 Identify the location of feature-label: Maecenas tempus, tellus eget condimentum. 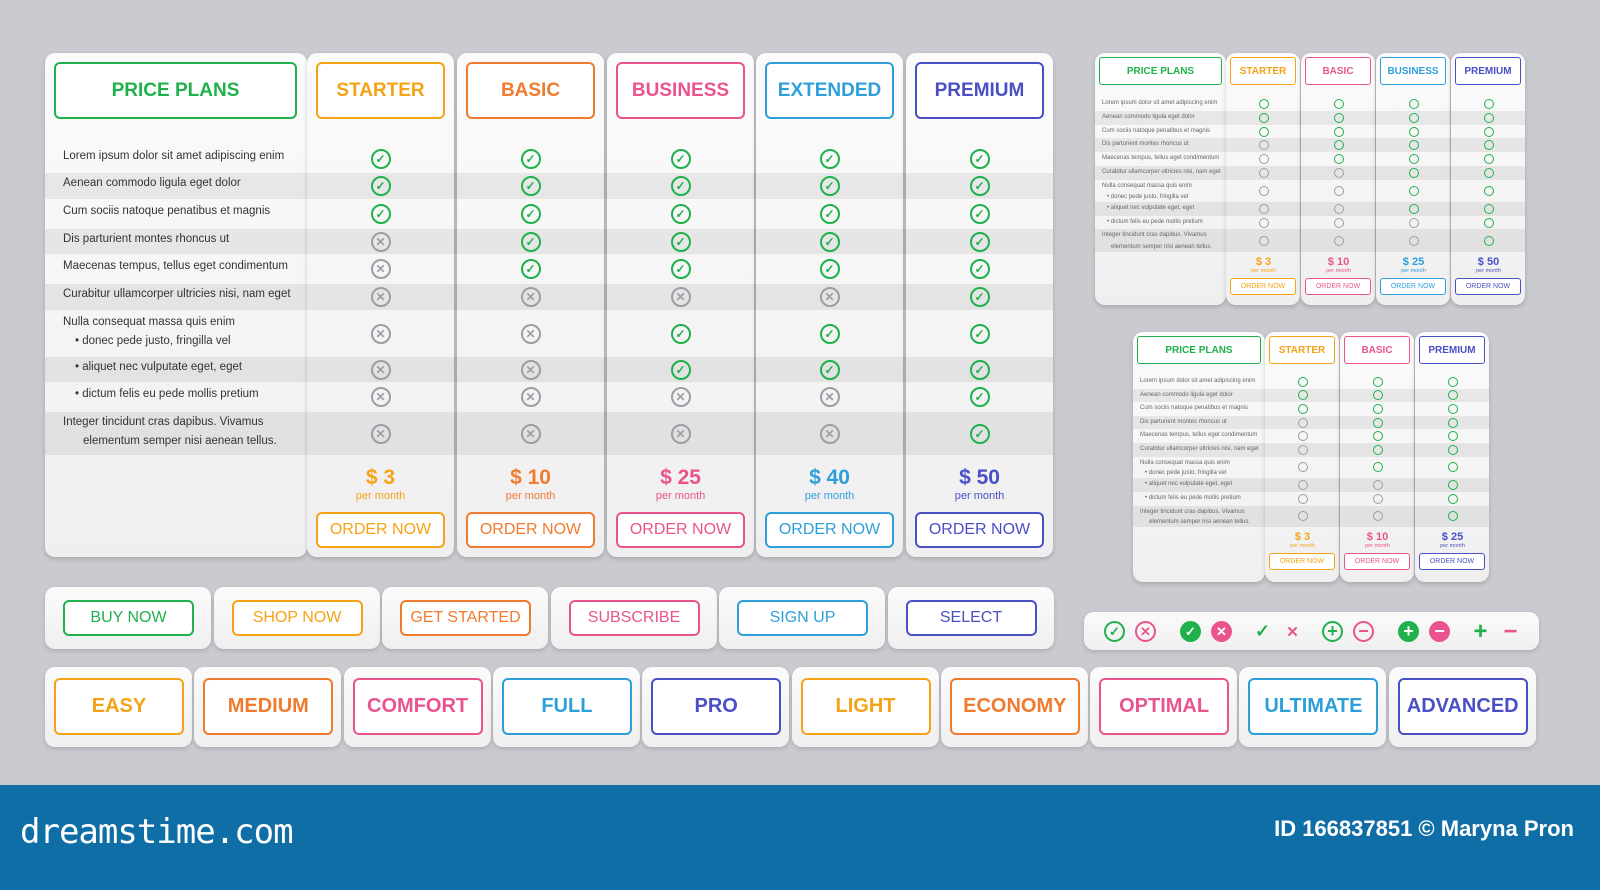
(176, 266).